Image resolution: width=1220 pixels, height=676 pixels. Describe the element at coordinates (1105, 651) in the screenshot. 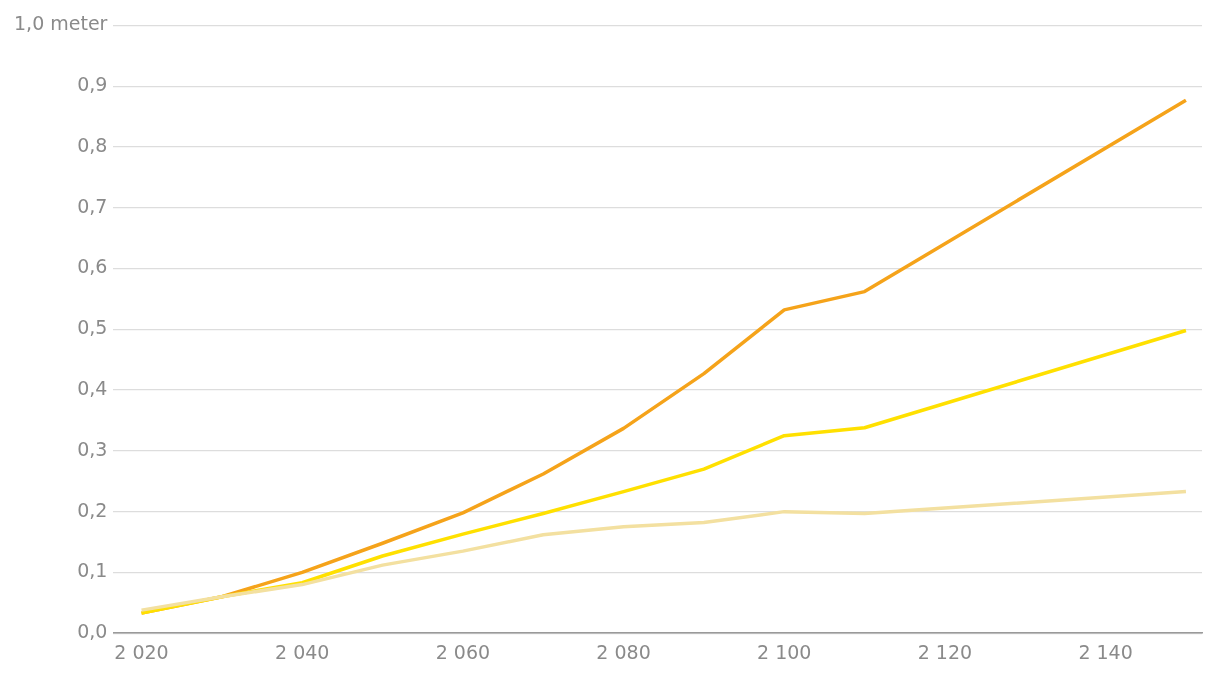

I see `x-tick-label: 2 140` at that location.